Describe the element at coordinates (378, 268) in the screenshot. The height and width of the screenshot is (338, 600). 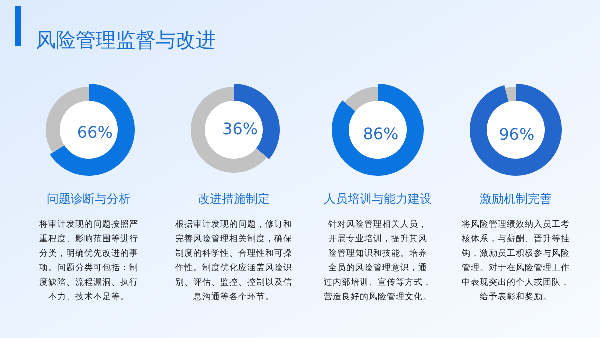
I see `text: 全员的风险管理意识，通` at that location.